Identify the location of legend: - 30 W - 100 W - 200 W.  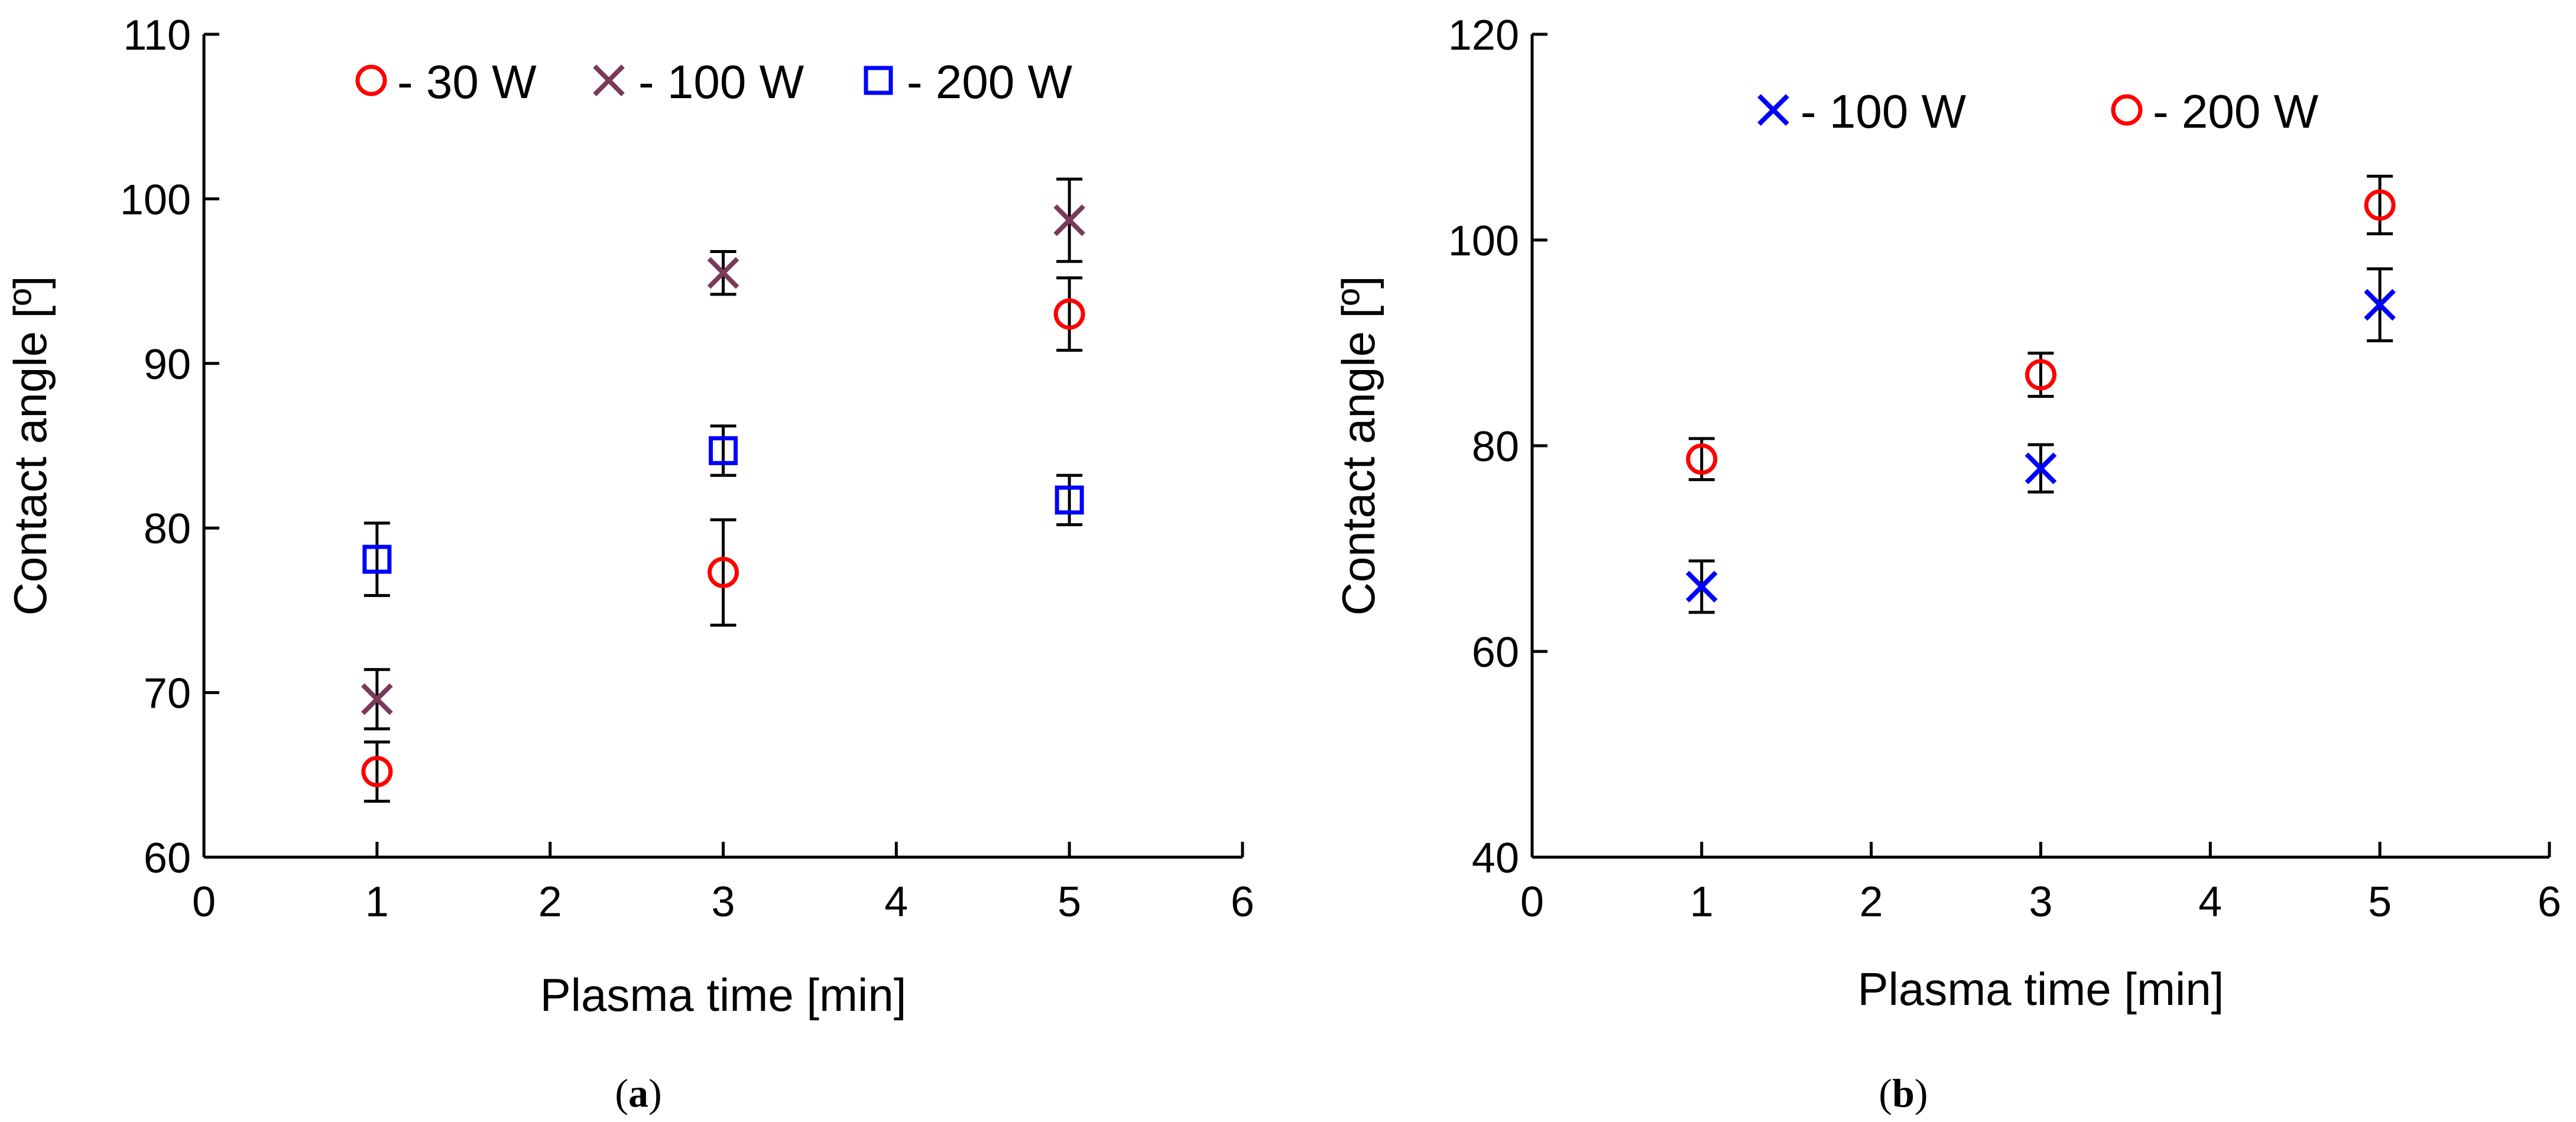
(714, 82).